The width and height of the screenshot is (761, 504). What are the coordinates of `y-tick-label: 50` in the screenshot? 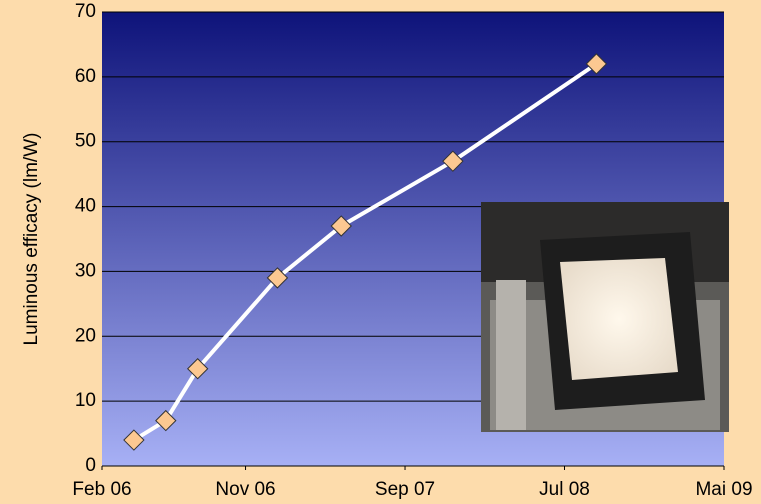 It's located at (85, 141).